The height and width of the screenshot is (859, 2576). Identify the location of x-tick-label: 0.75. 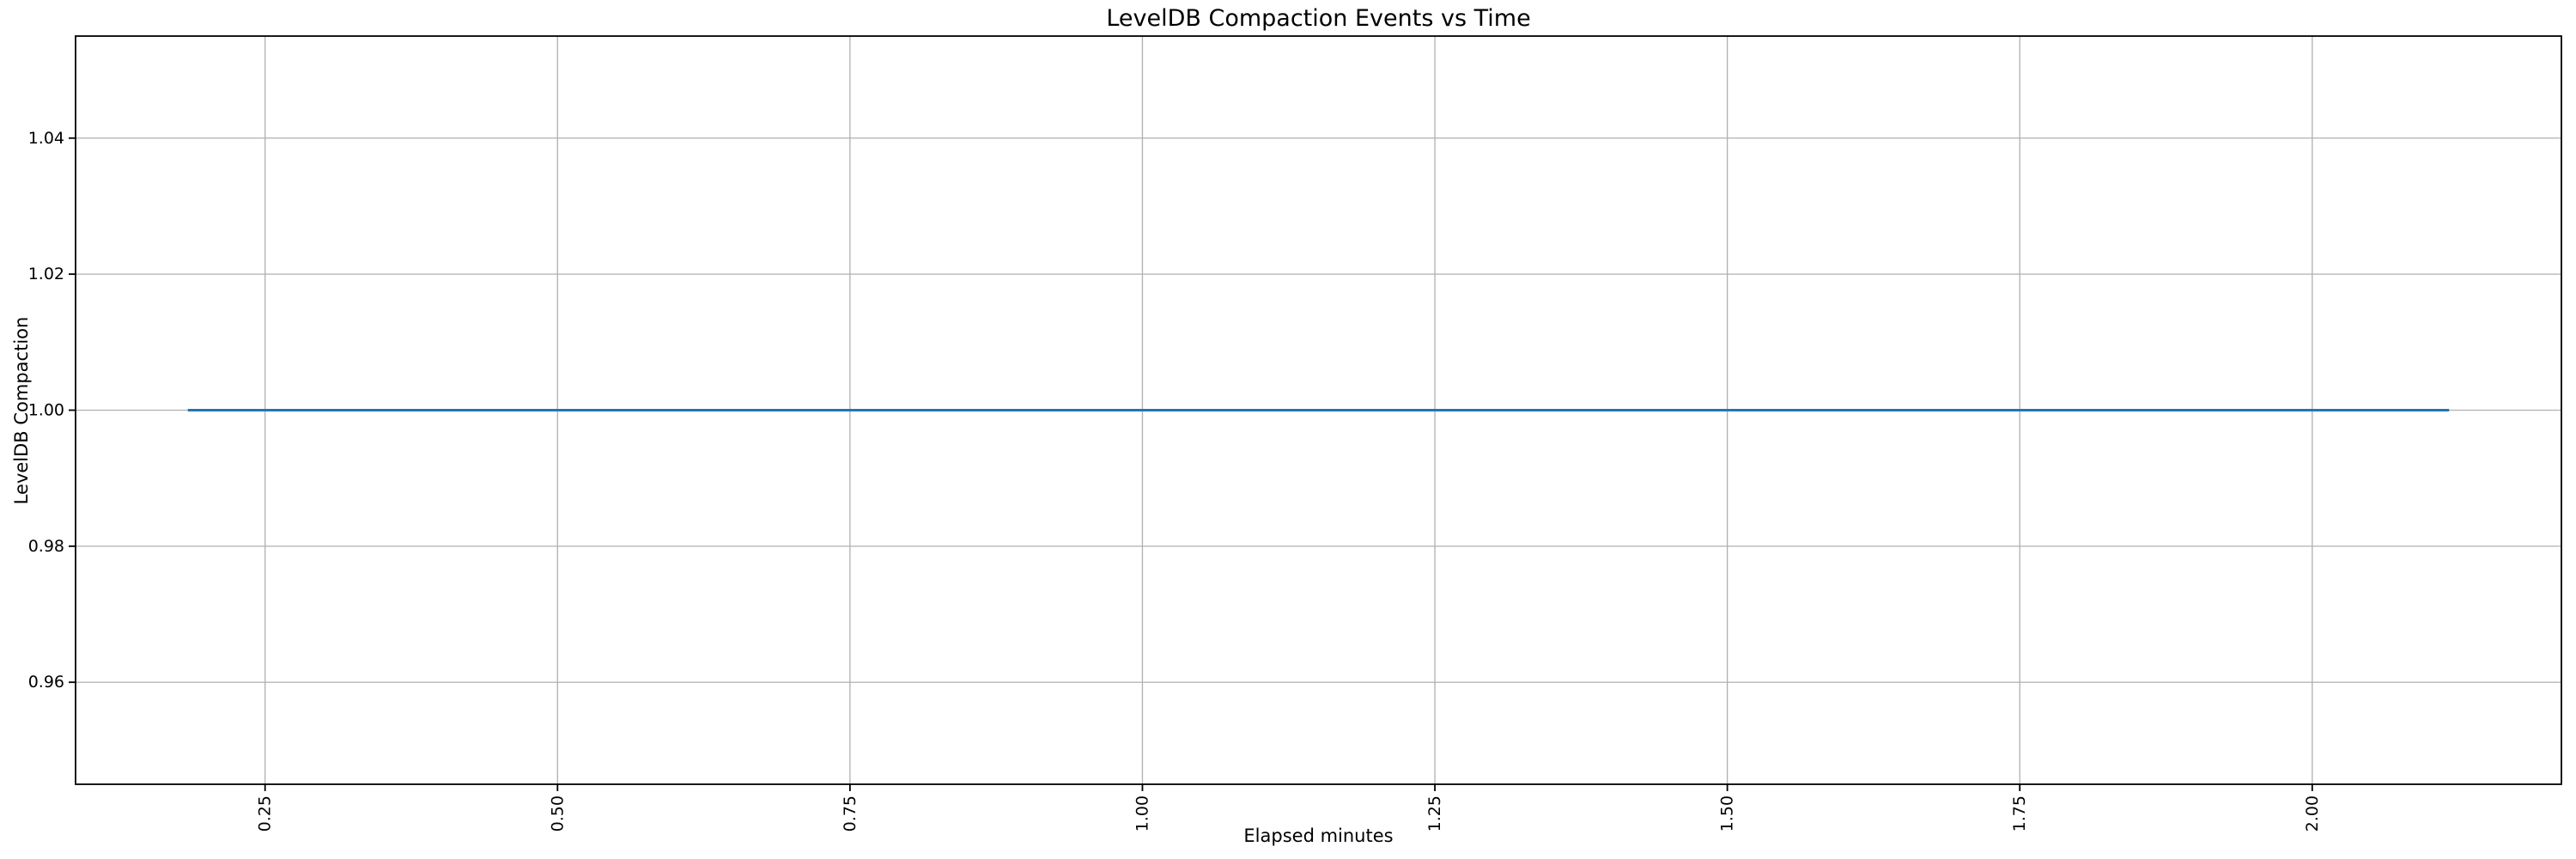
(850, 814).